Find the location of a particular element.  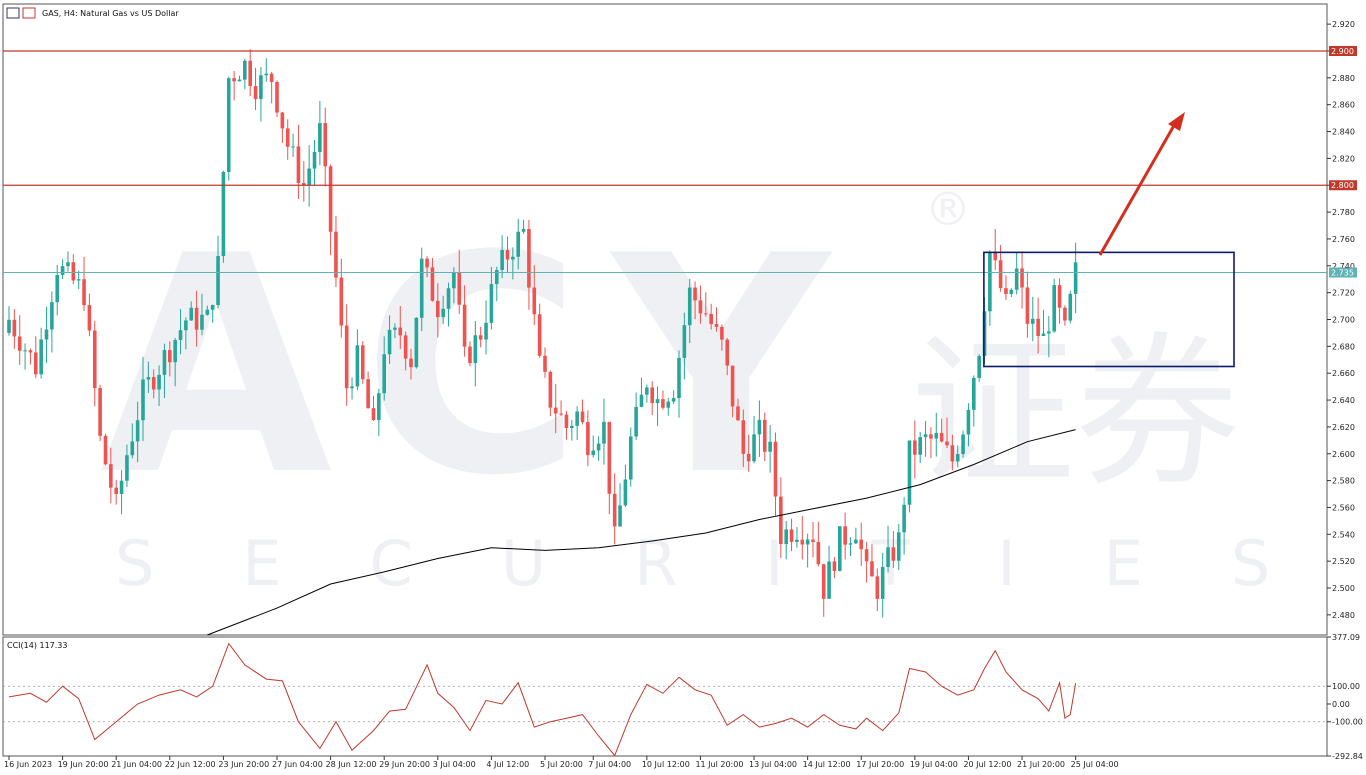

time-tick-label: 19 Jul 04:00 is located at coordinates (934, 764).